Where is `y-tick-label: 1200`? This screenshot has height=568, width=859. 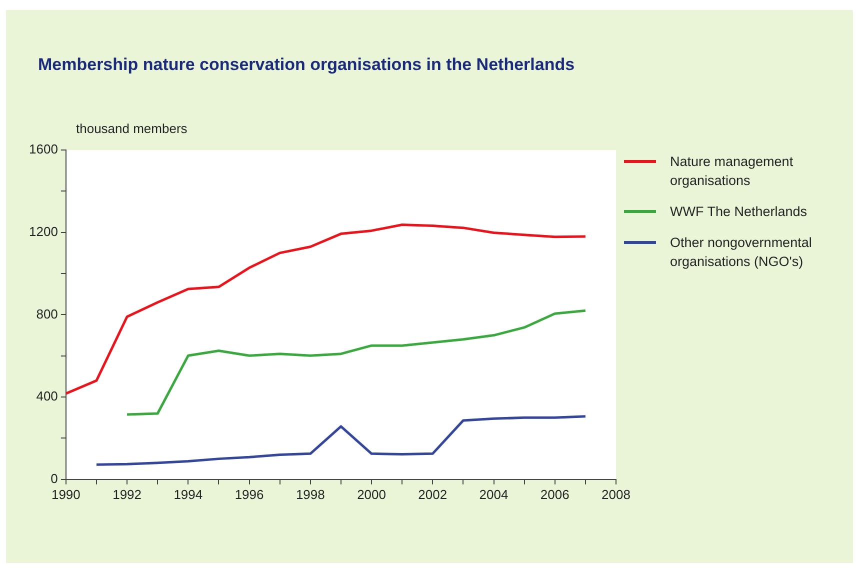
y-tick-label: 1200 is located at coordinates (43, 231).